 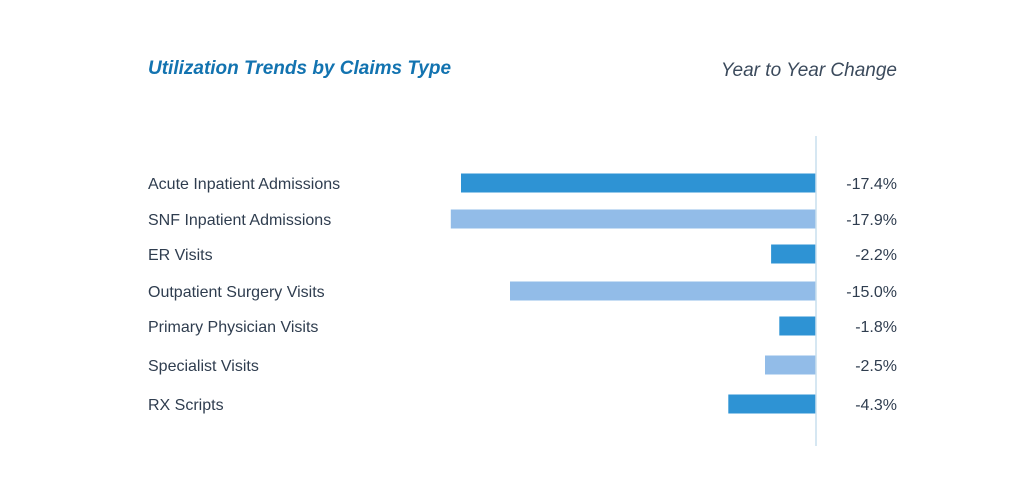 What do you see at coordinates (790, 365) in the screenshot?
I see `bar-specialist-visits` at bounding box center [790, 365].